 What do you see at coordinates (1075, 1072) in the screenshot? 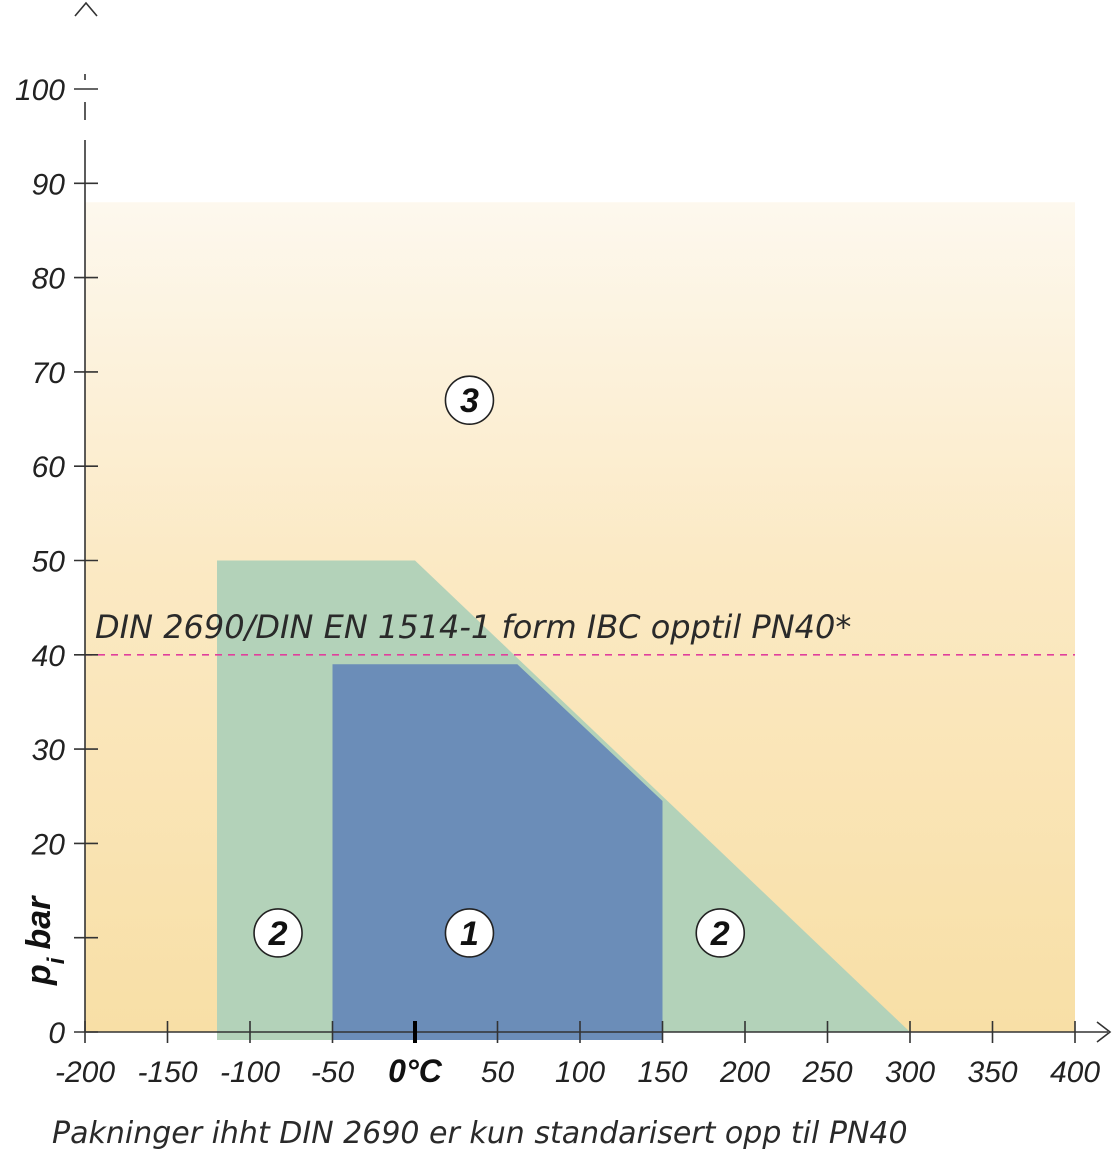
I see `x-tick-label-12: 400` at bounding box center [1075, 1072].